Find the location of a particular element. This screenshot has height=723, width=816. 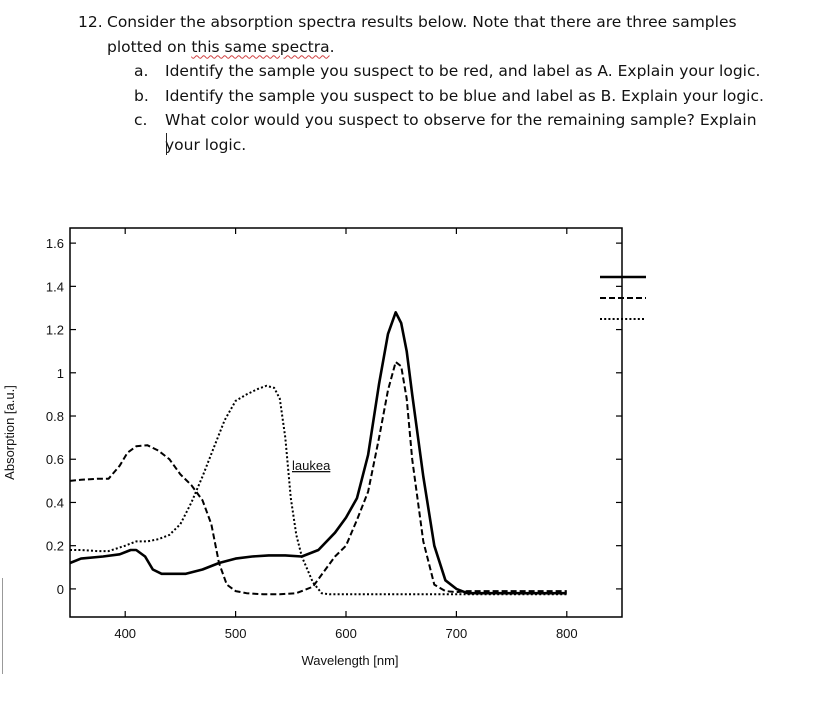

spellcheck-underlined-text: this same spectra is located at coordinates (260, 46).